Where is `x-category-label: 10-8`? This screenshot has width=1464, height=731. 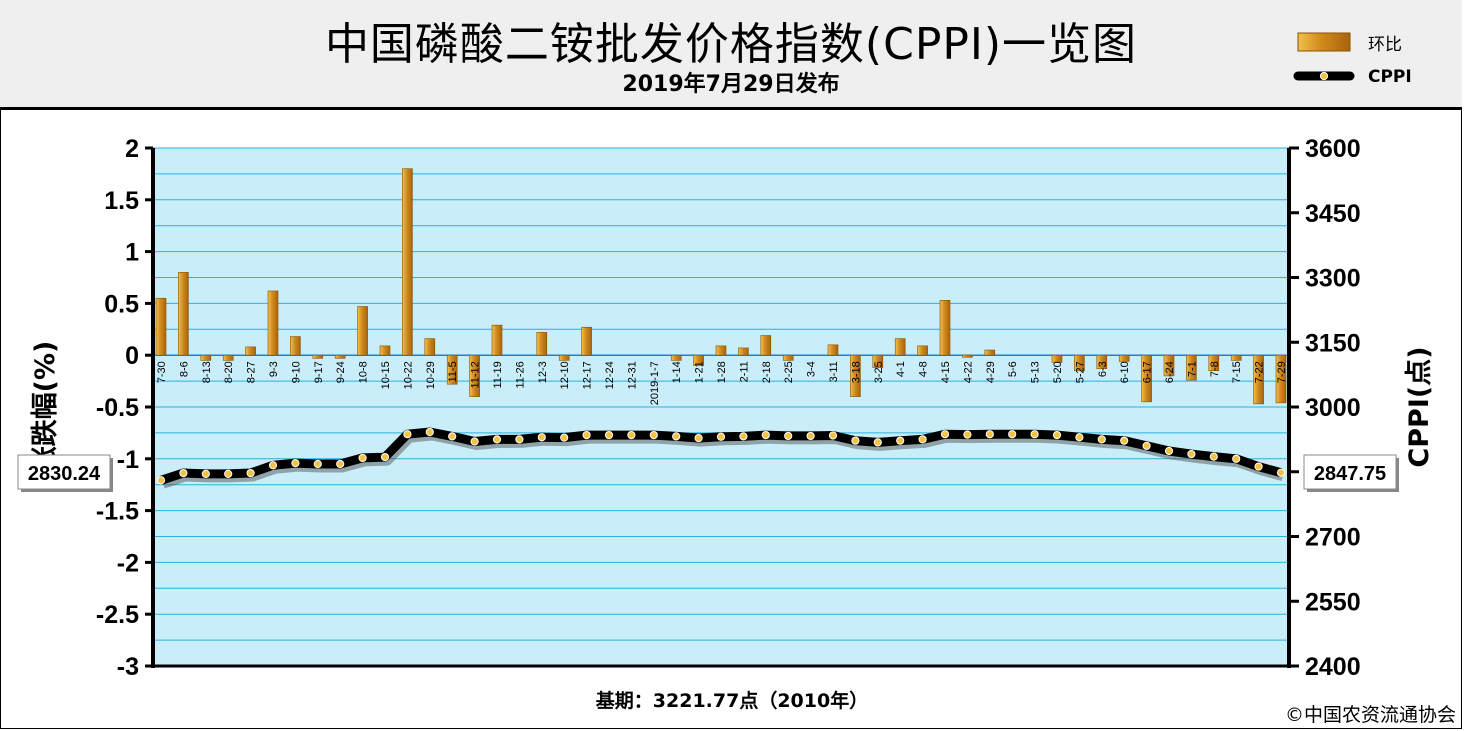 x-category-label: 10-8 is located at coordinates (364, 372).